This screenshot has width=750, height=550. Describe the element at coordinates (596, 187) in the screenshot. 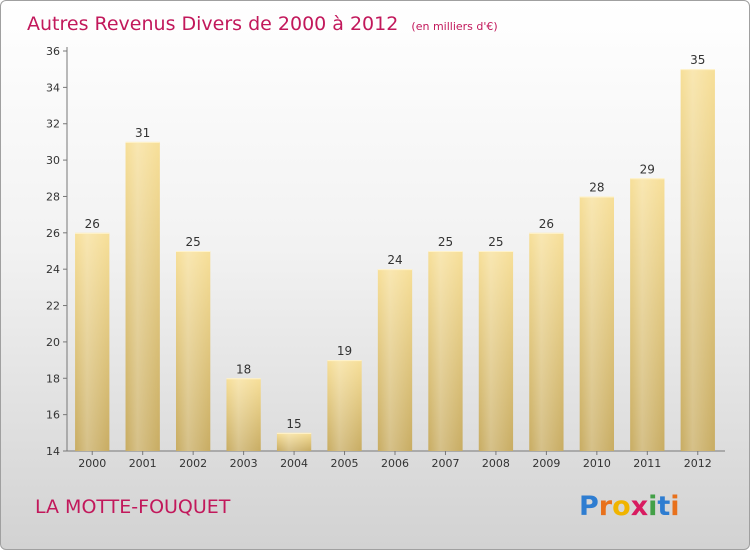

I see `data-label: 28` at that location.